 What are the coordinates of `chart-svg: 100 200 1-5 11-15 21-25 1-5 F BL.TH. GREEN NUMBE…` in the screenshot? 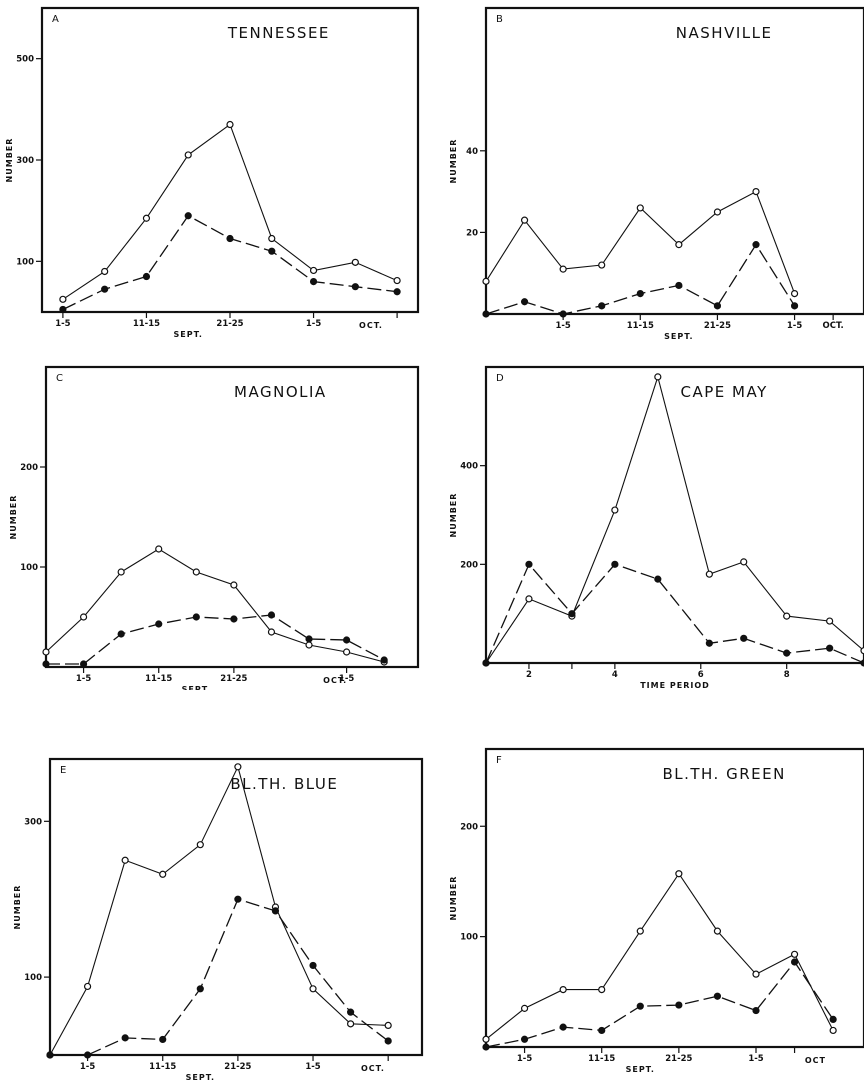 It's located at (656, 910).